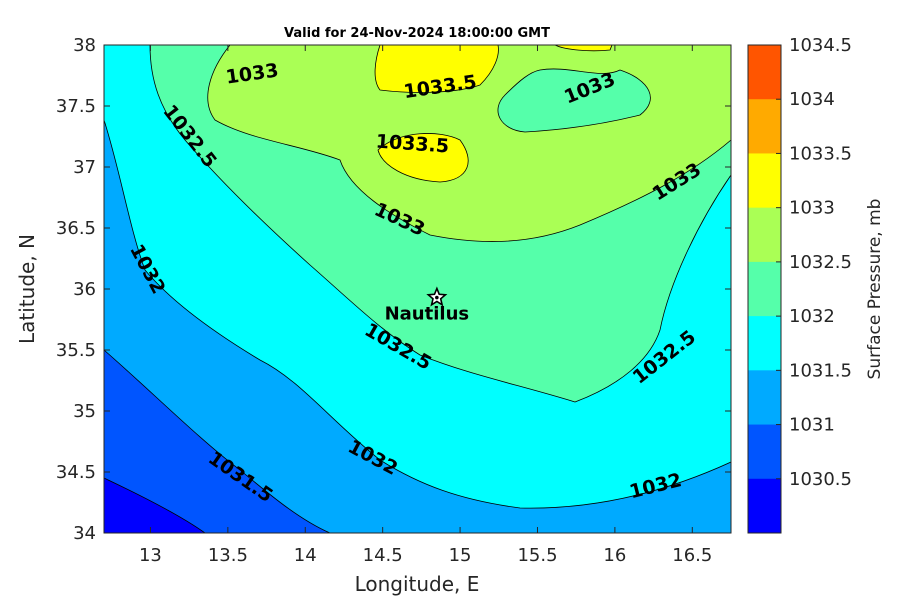 Image resolution: width=900 pixels, height=604 pixels. I want to click on colorbar-tick-label: 1033, so click(812, 208).